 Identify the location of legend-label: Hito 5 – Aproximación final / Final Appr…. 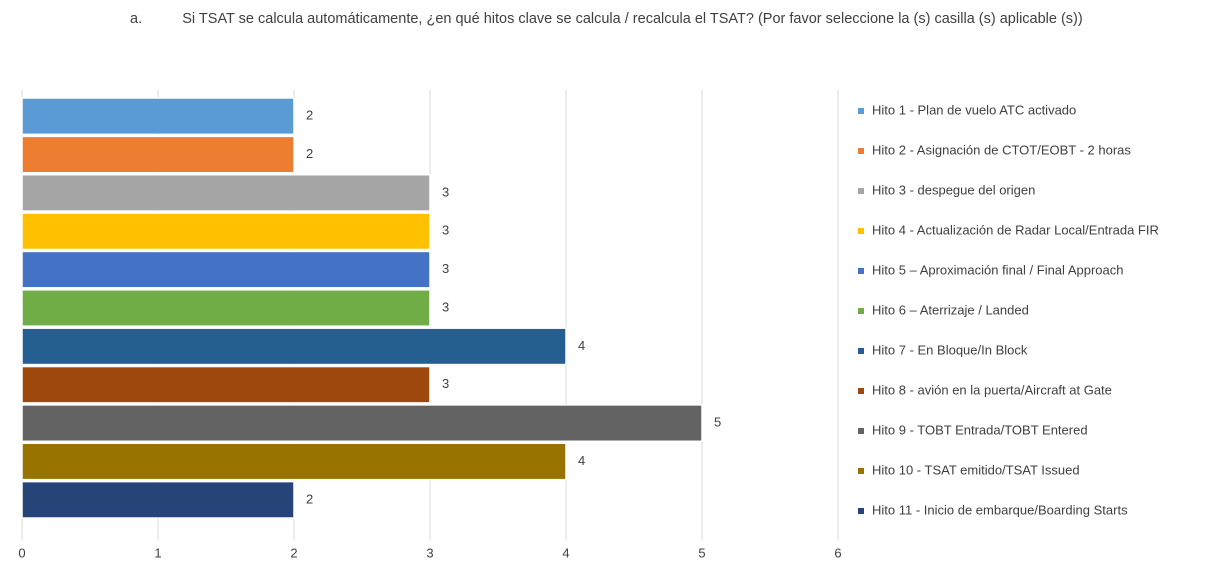
(997, 269).